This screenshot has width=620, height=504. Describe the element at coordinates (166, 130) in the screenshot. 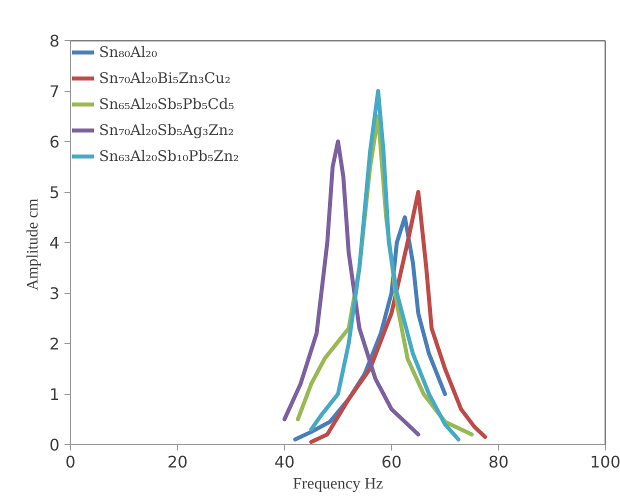

I see `legend-label: Sn₇₀Al₂₀Sb₅Ag₃Zn₂` at that location.